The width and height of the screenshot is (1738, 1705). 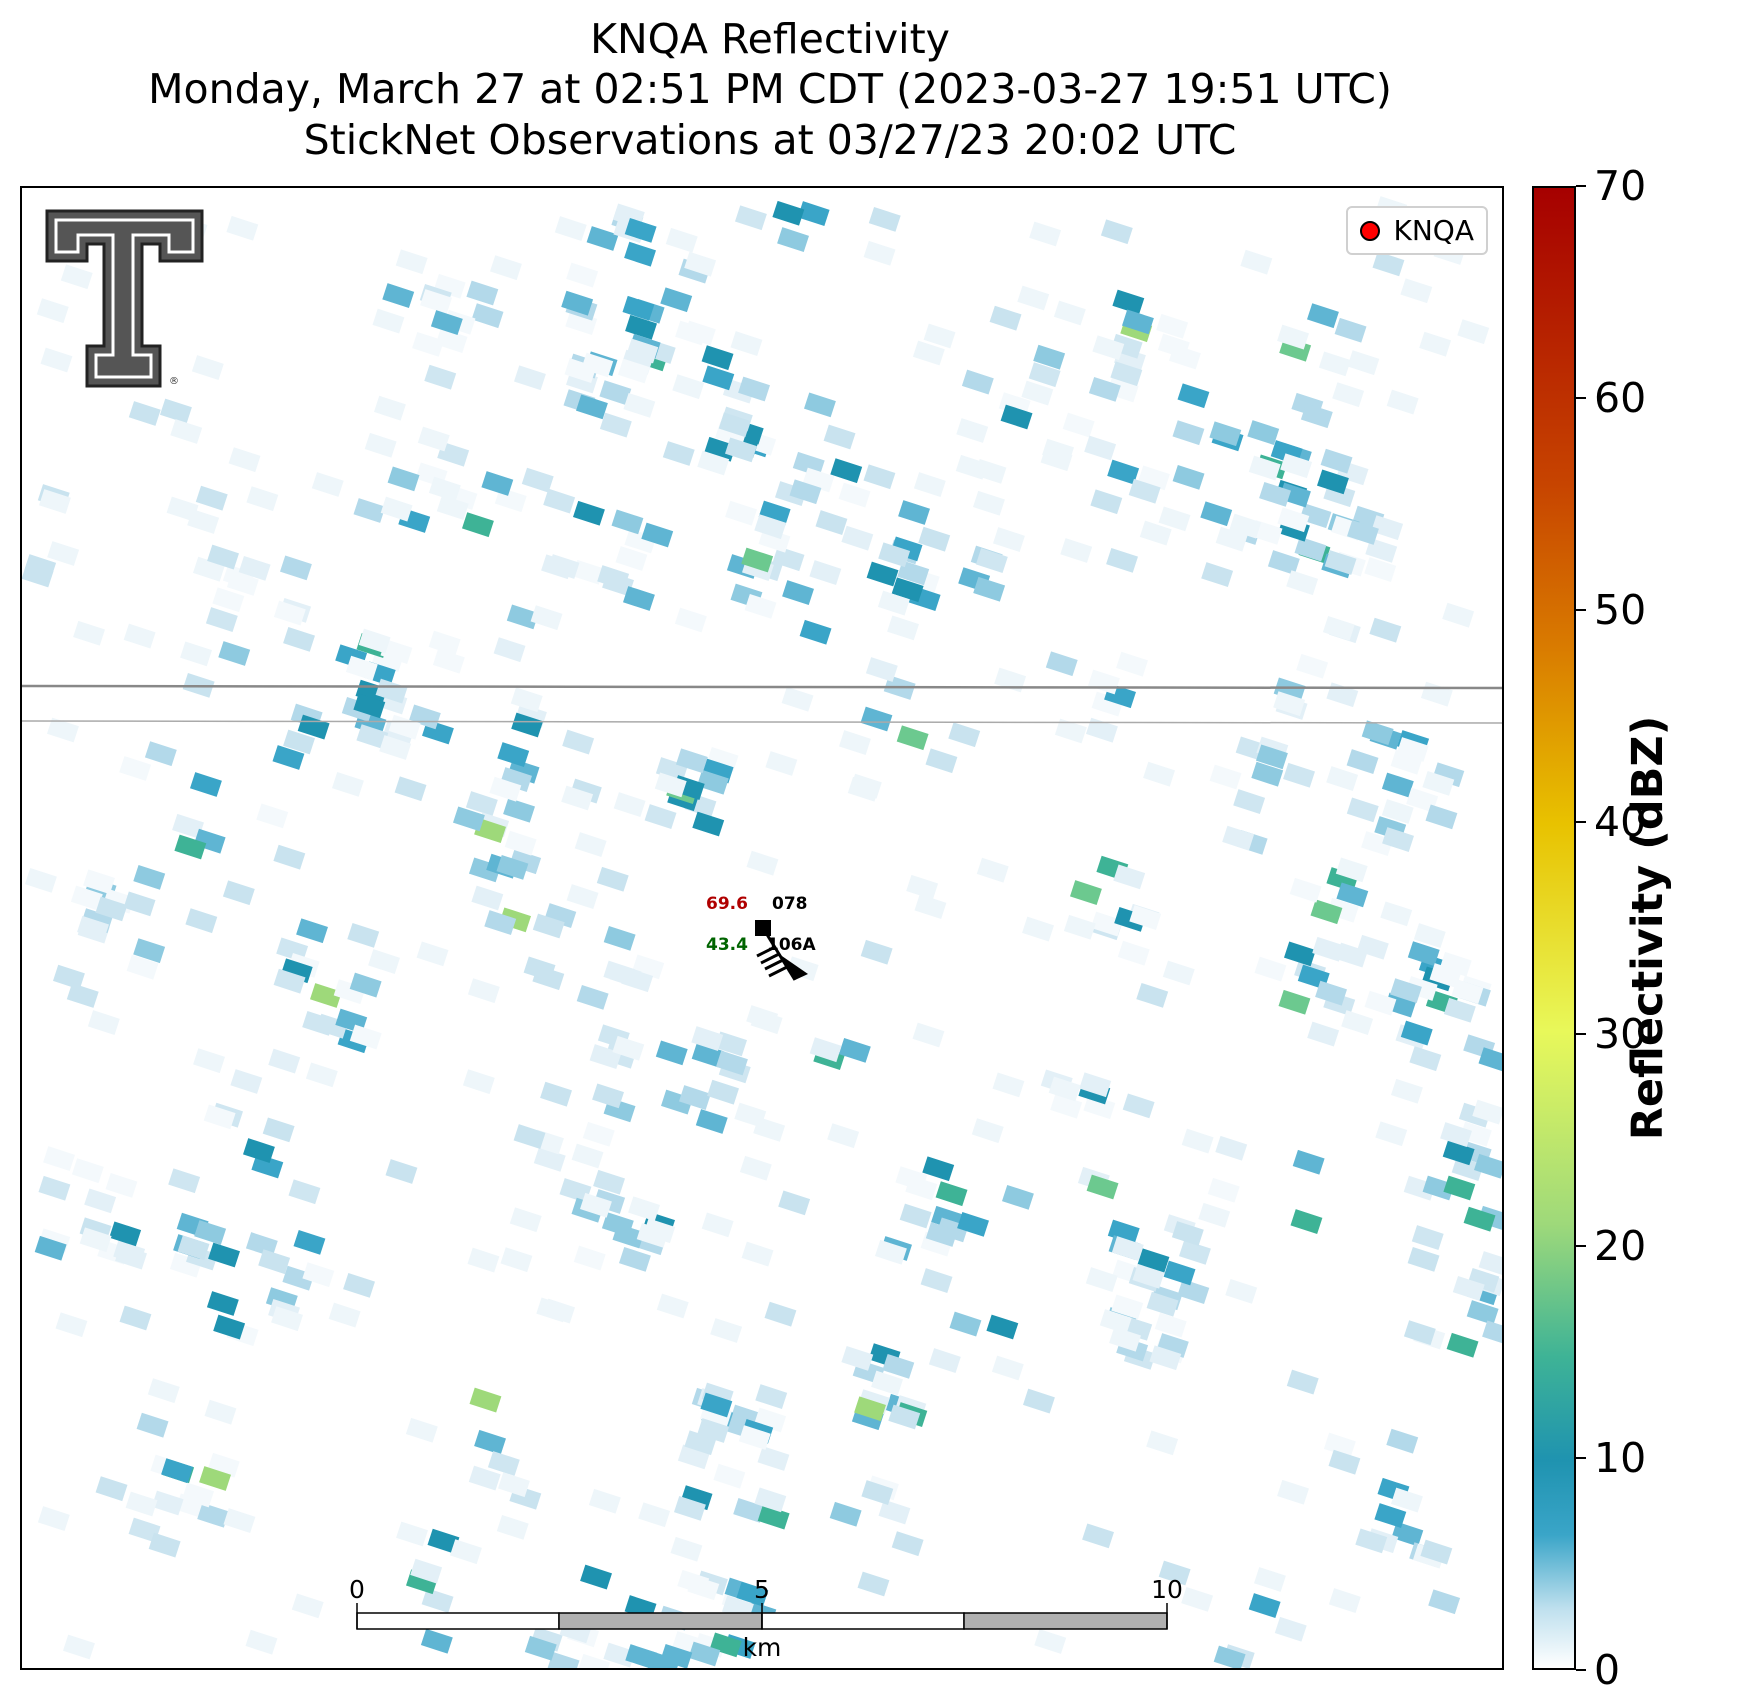 What do you see at coordinates (761, 937) in the screenshot?
I see `sticknet-station-106A: 69.6 078 43.4 106A` at bounding box center [761, 937].